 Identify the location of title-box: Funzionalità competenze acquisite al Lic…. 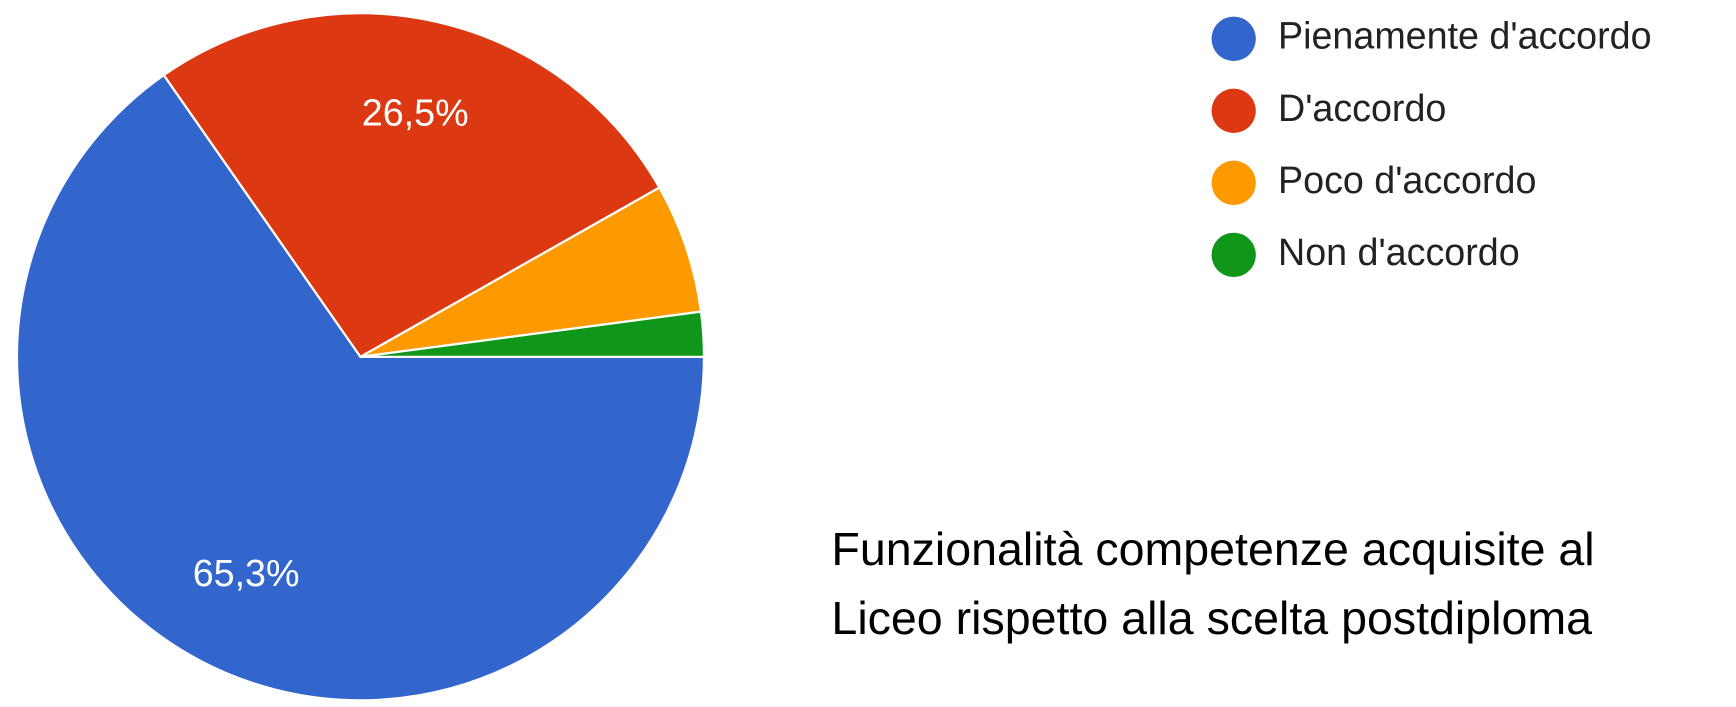
(1213, 583).